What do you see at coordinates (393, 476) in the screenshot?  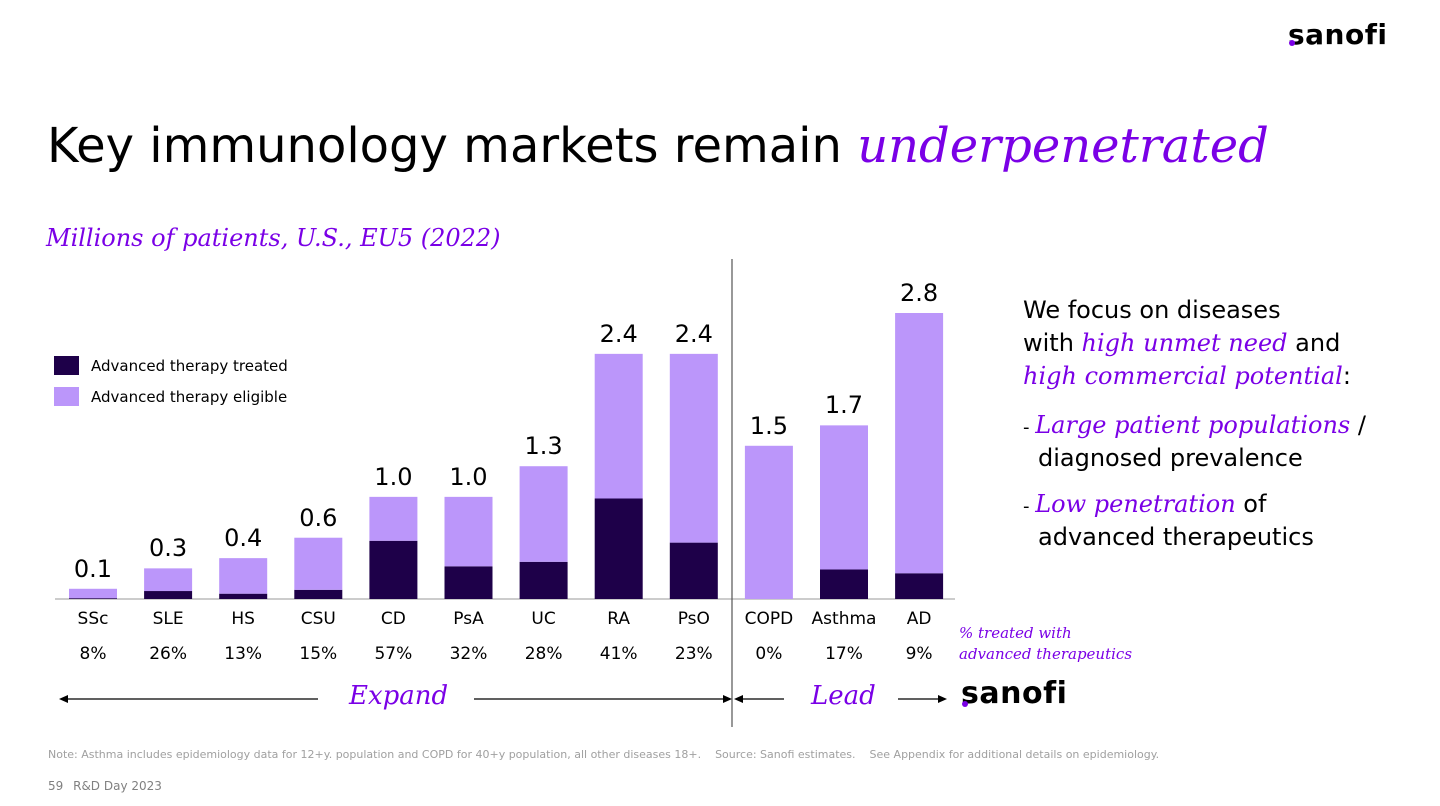 I see `value-label-cd: 1.0` at bounding box center [393, 476].